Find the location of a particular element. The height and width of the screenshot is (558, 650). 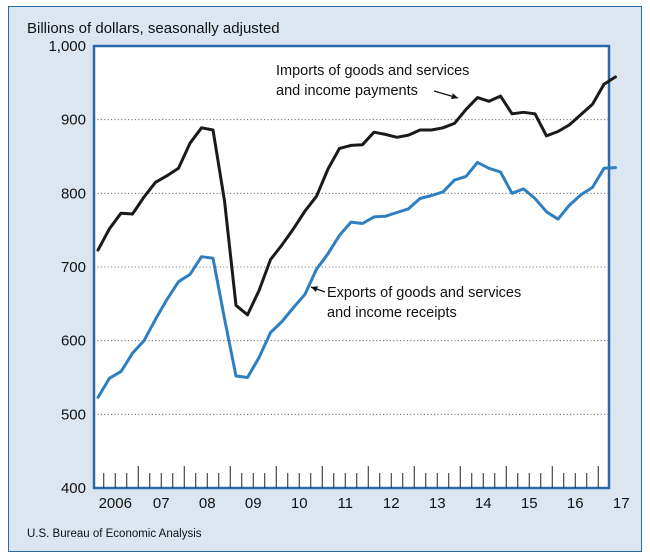

x-tick-label: 08 is located at coordinates (207, 503).